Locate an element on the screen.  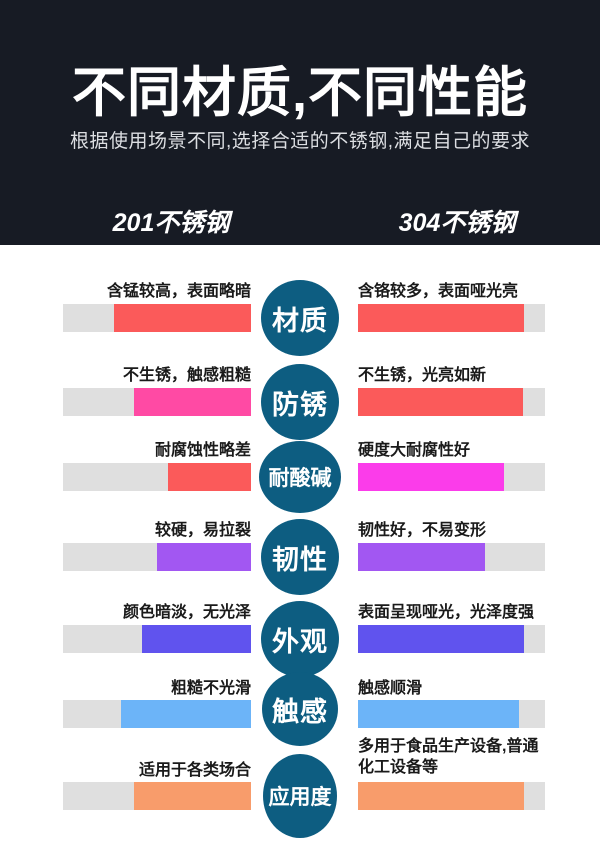
left-property-text: 含锰较高，表面略暗 is located at coordinates (178, 291).